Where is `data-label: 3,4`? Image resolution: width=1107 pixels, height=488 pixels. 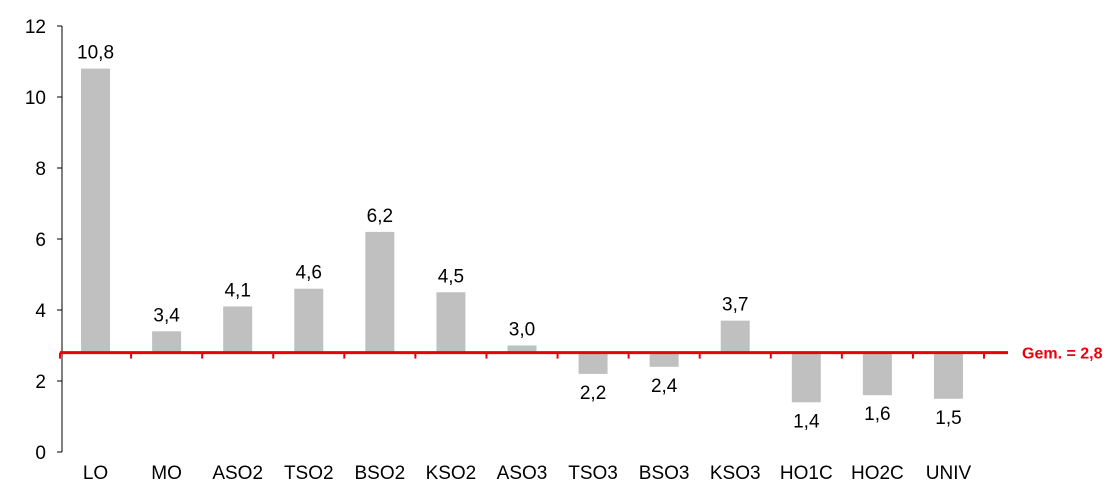
data-label: 3,4 is located at coordinates (166, 315).